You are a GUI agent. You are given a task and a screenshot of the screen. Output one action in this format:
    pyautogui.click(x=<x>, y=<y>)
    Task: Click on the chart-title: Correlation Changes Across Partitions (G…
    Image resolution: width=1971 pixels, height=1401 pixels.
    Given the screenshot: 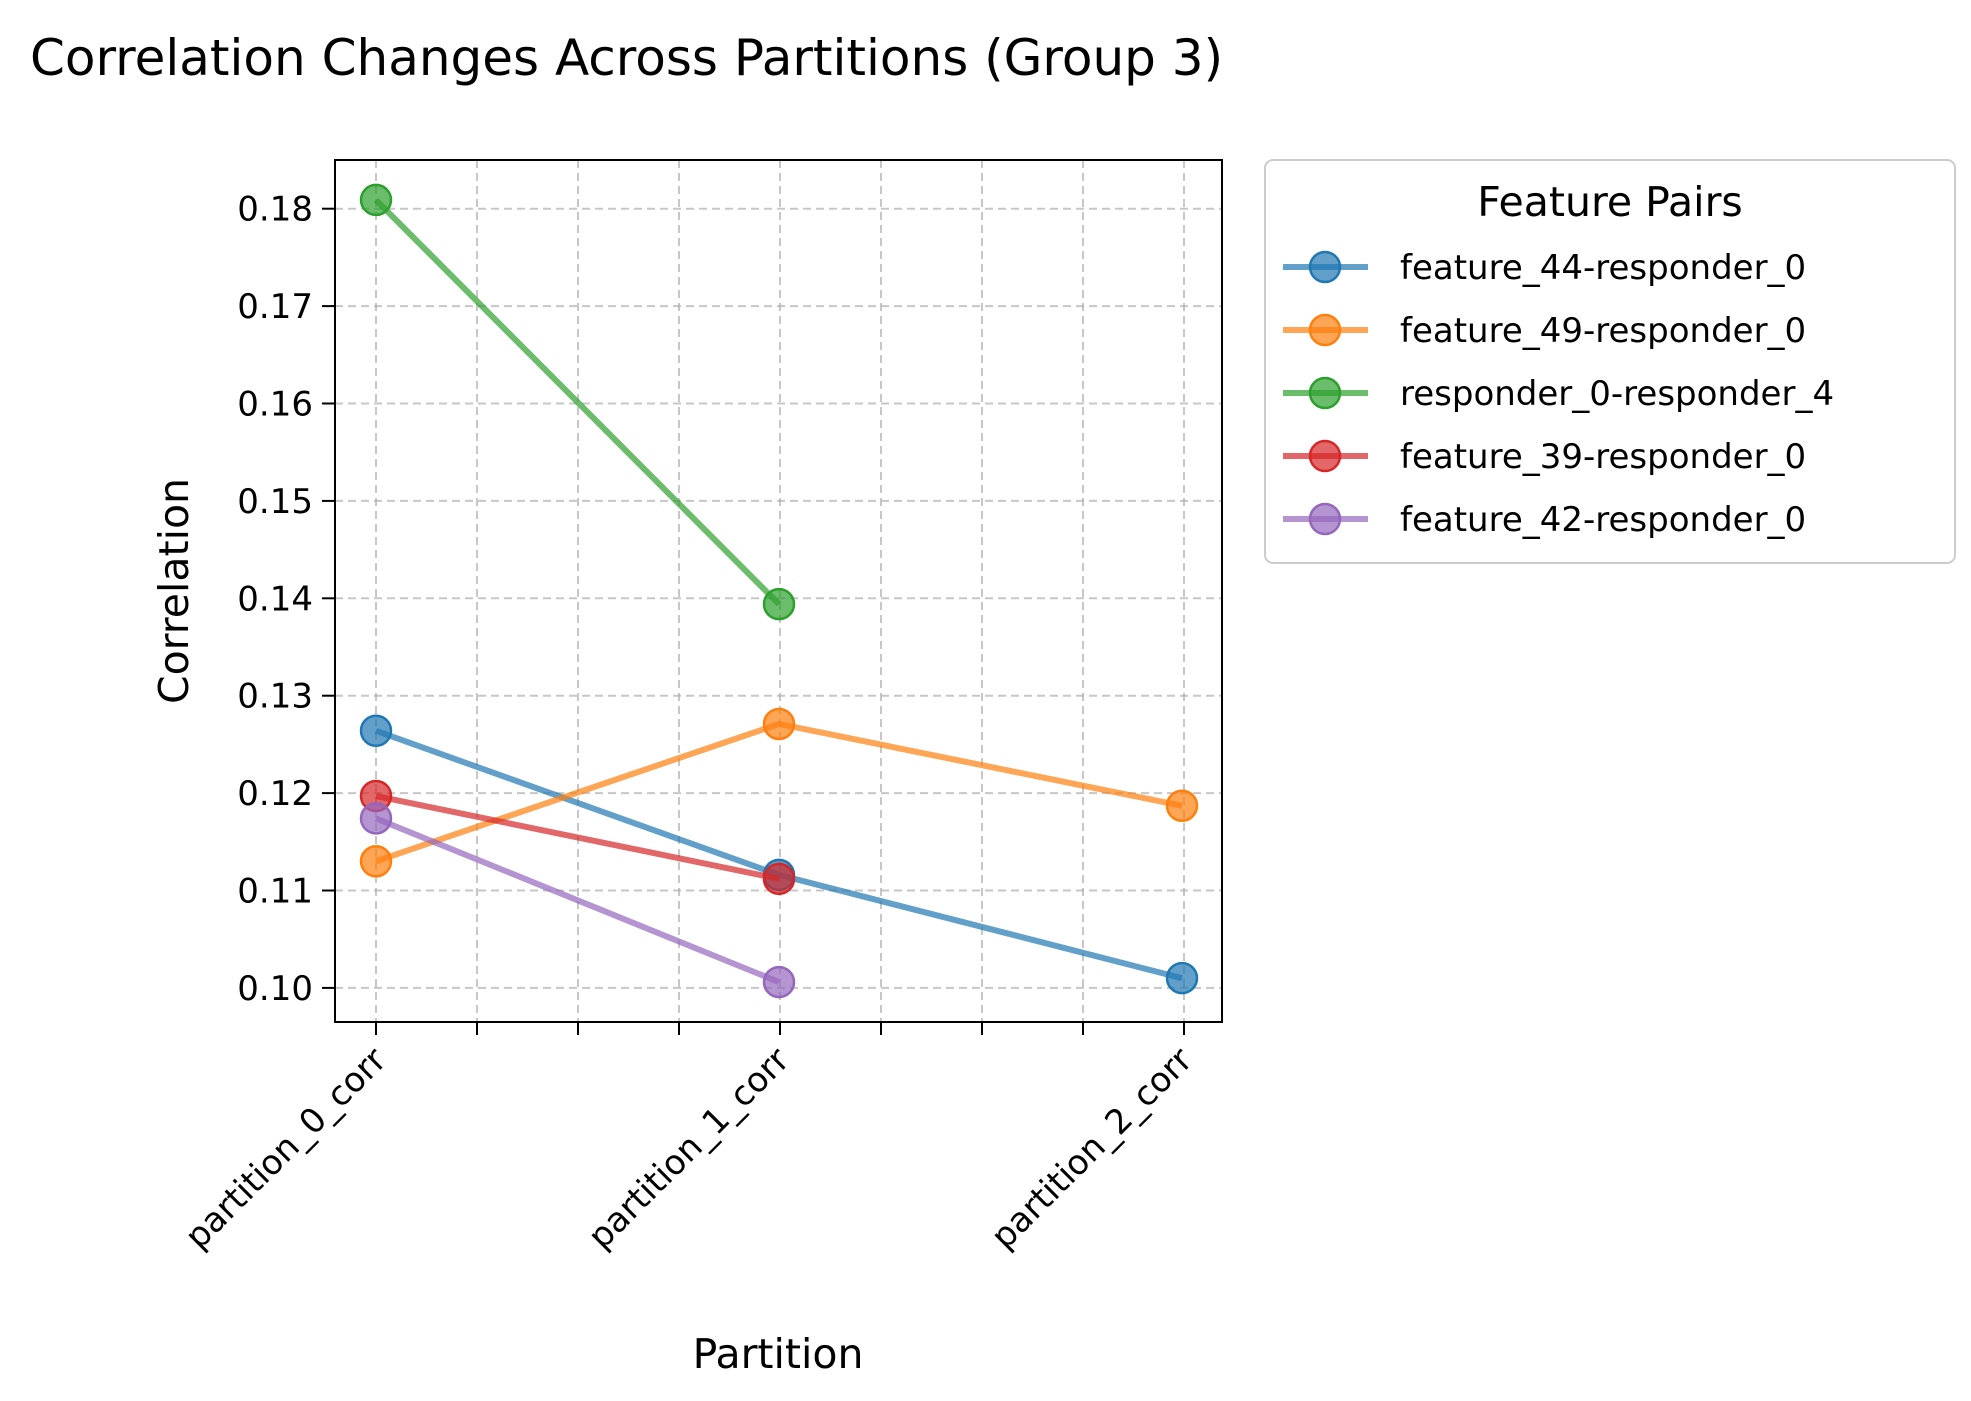 What is the action you would take?
    pyautogui.click(x=626, y=58)
    